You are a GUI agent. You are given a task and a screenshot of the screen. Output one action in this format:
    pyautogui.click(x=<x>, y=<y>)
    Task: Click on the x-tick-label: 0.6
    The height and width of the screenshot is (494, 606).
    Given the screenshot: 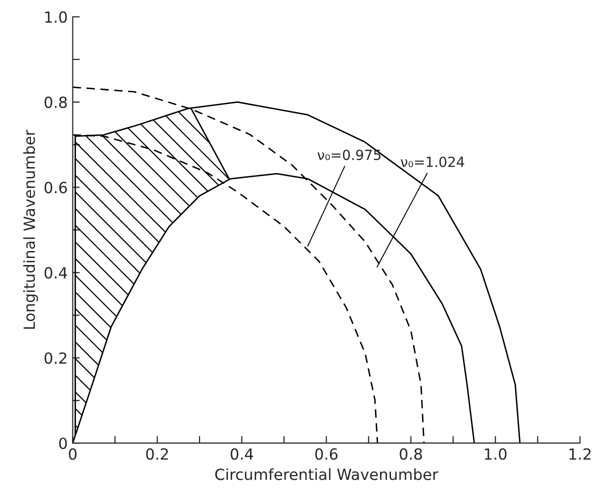 What is the action you would take?
    pyautogui.click(x=326, y=454)
    